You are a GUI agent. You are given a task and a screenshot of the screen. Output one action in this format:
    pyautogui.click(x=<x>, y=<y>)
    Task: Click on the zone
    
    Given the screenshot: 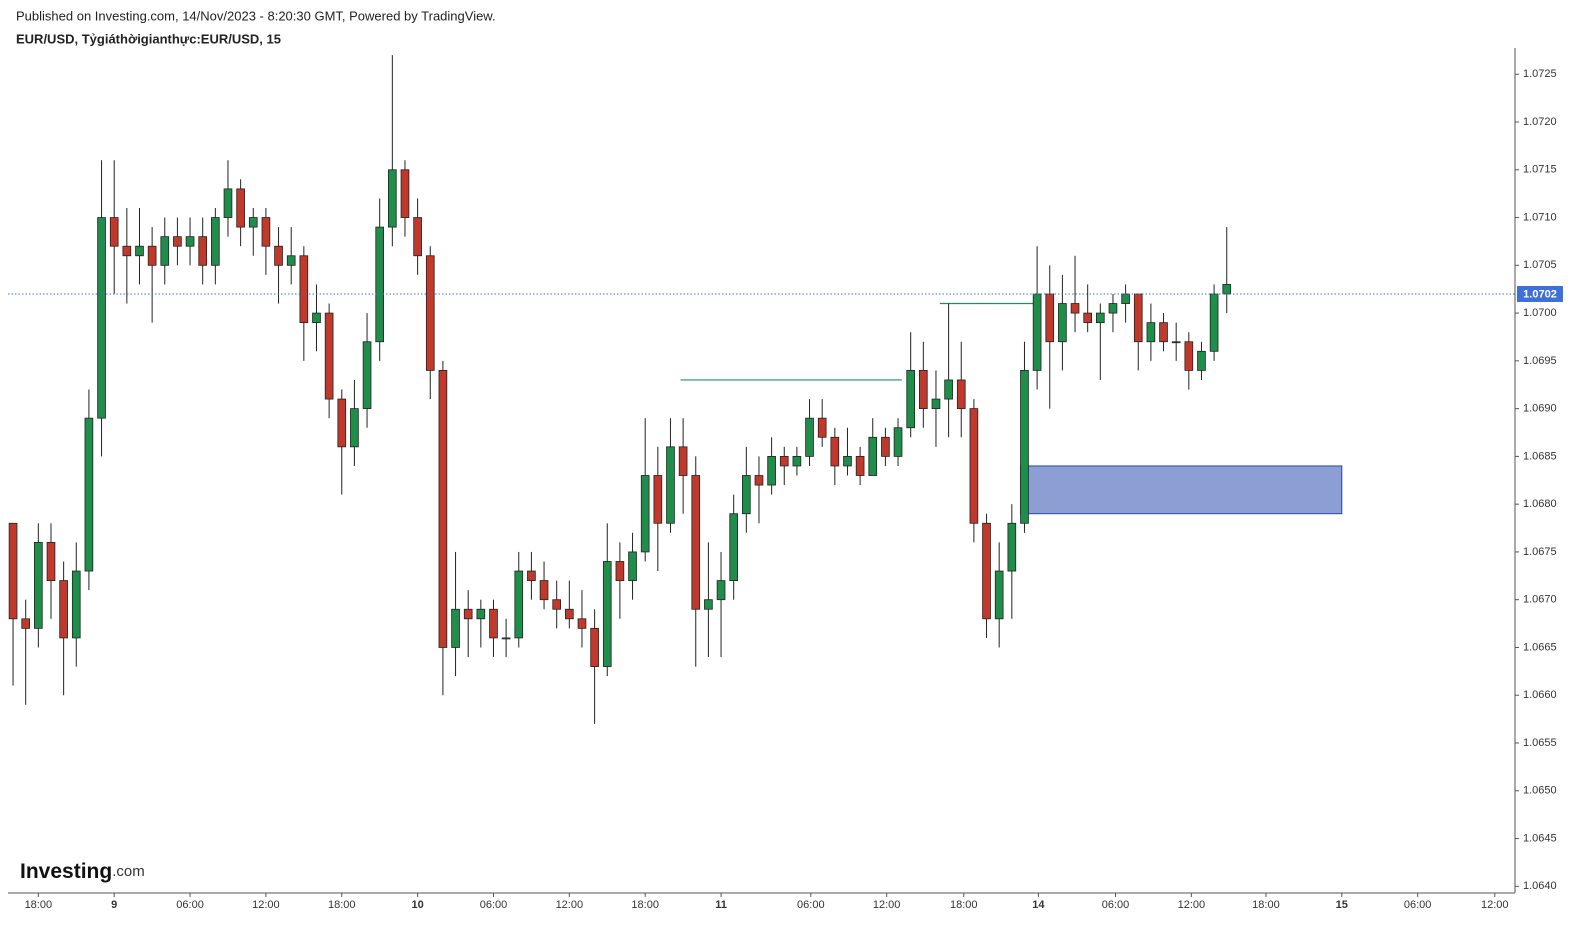 What is the action you would take?
    pyautogui.click(x=1181, y=490)
    